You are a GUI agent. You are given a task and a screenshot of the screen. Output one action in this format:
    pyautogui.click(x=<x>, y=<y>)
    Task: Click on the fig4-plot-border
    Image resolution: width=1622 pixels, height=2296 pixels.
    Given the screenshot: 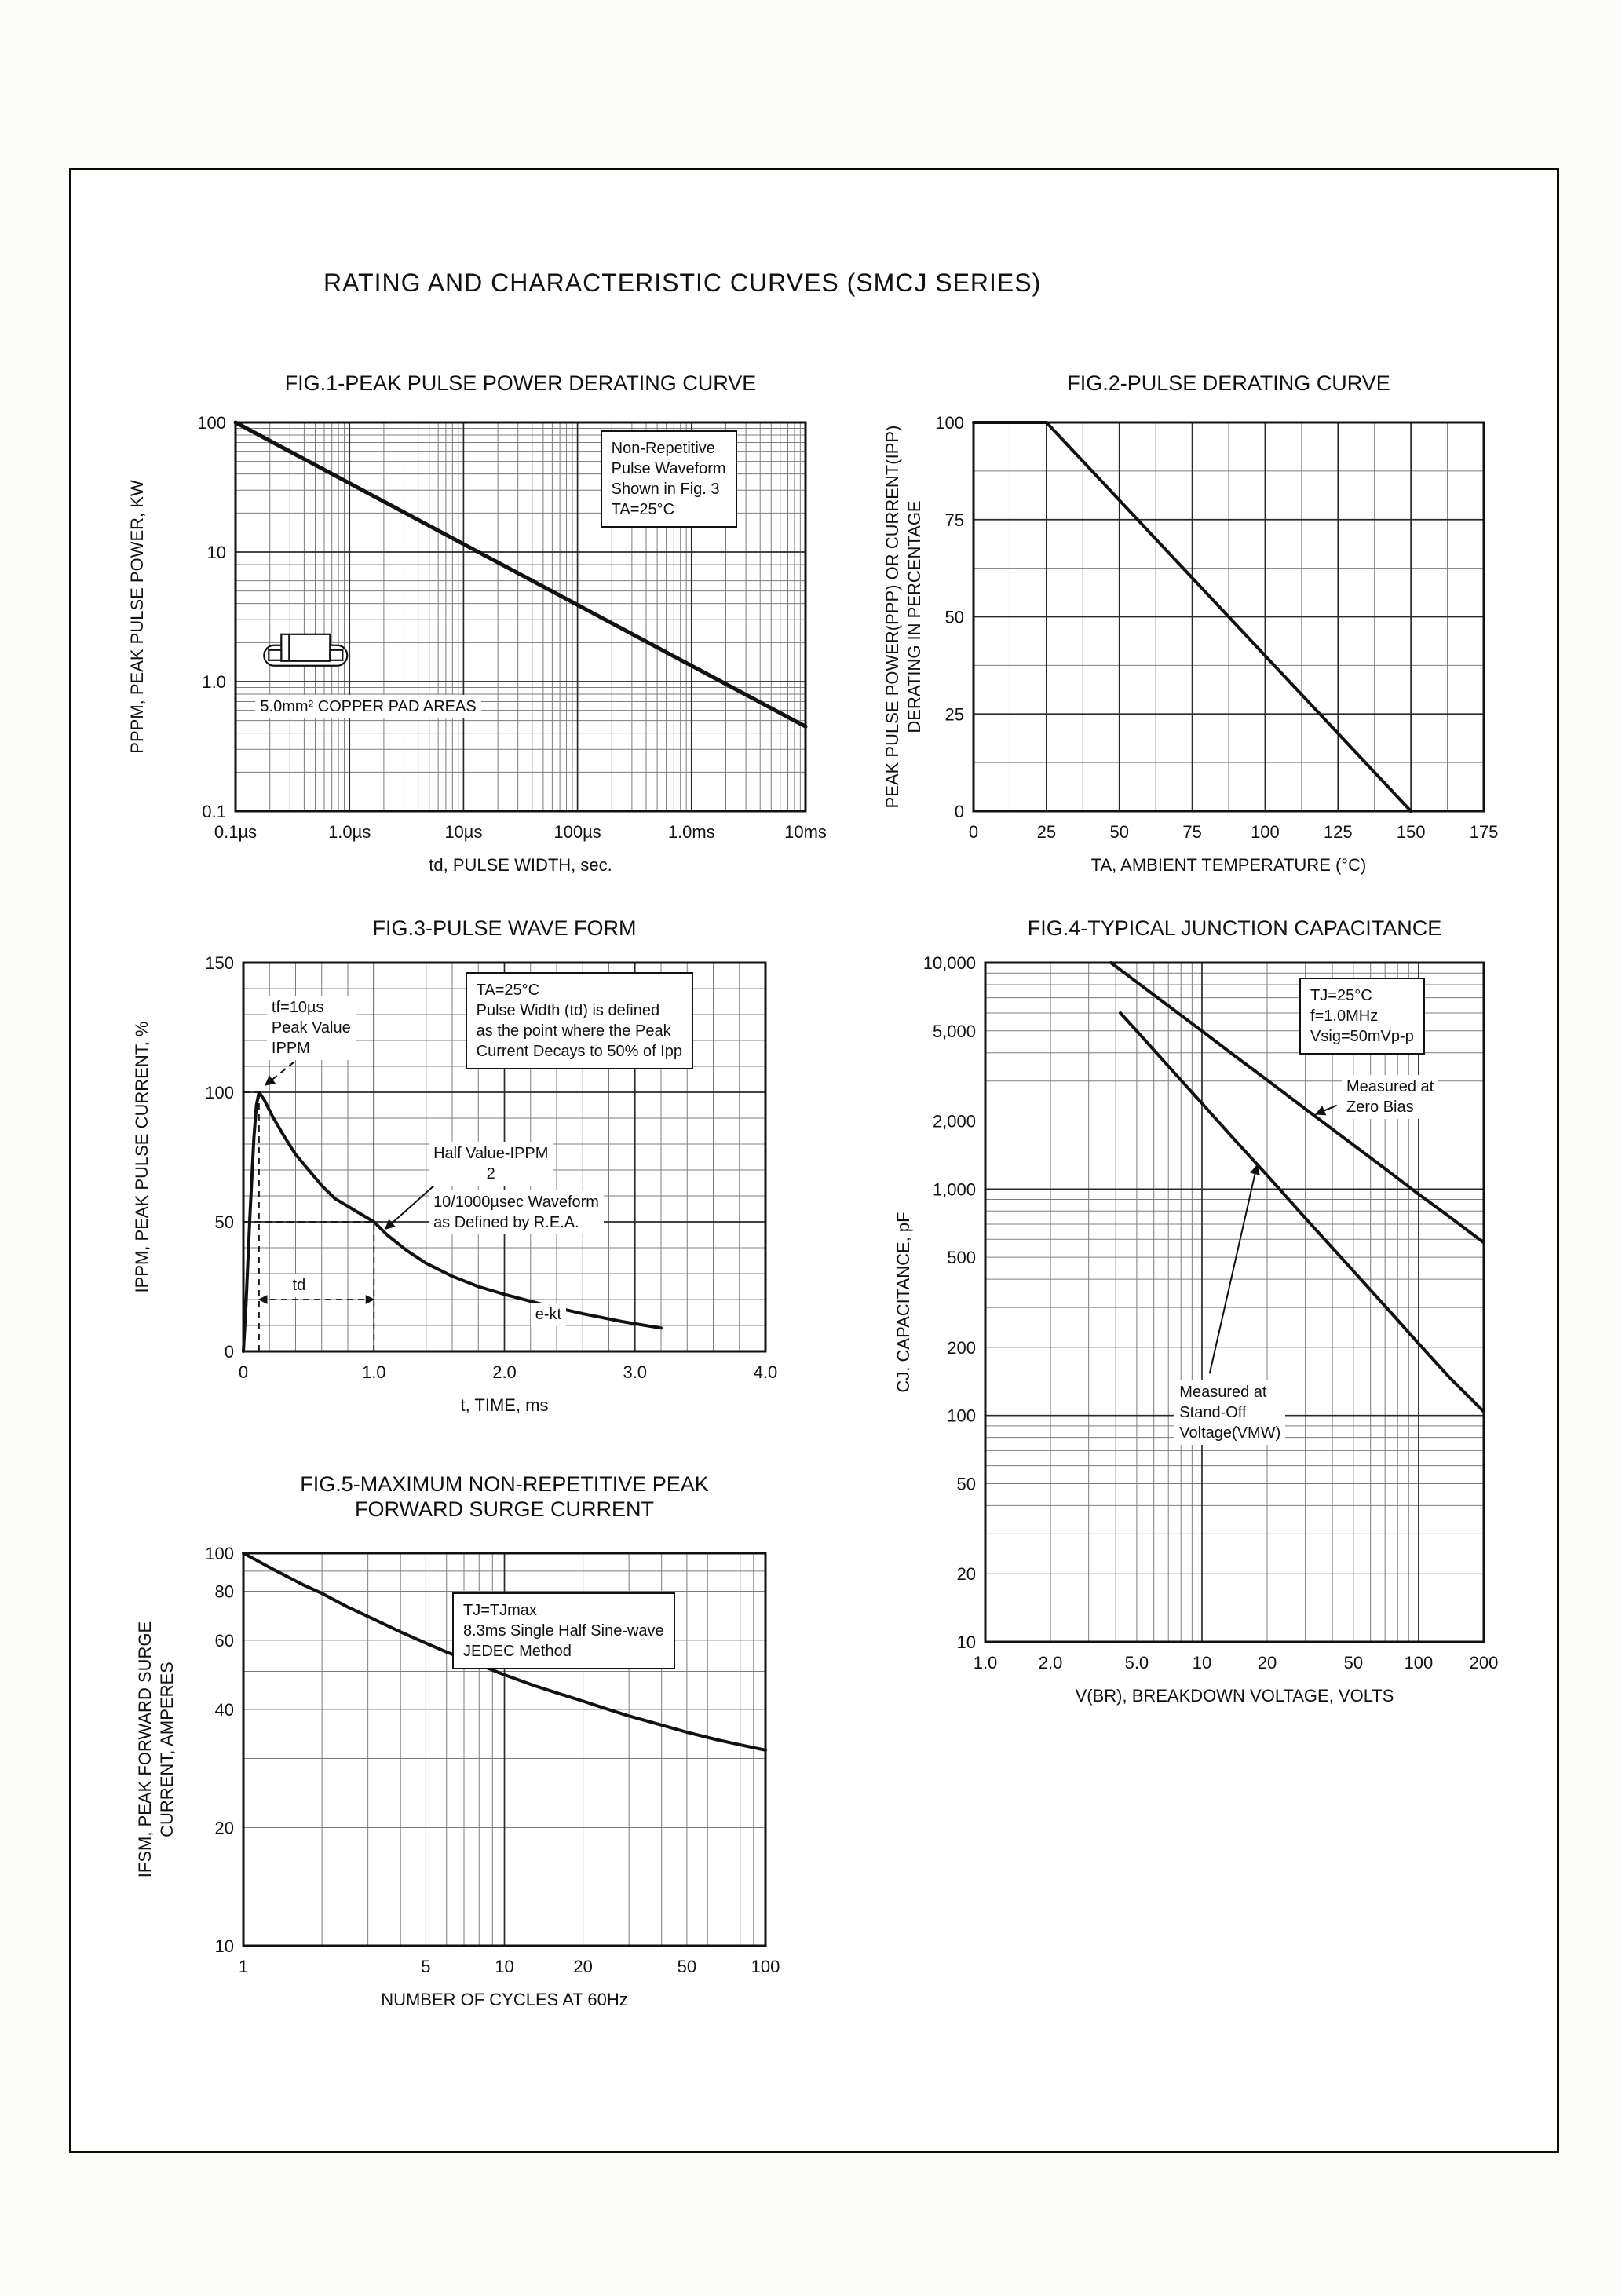 What is the action you would take?
    pyautogui.click(x=1234, y=1302)
    